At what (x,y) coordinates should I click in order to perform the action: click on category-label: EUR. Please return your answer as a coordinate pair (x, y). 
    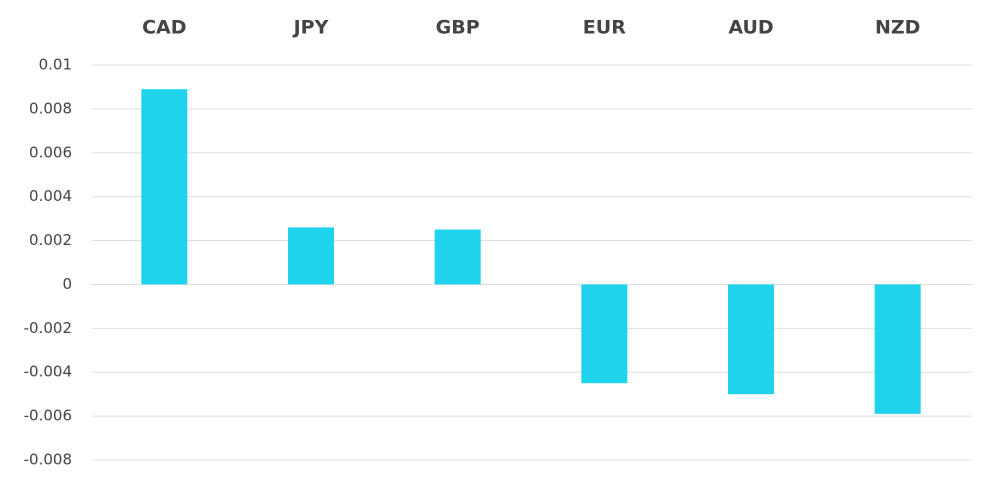
    Looking at the image, I should click on (604, 28).